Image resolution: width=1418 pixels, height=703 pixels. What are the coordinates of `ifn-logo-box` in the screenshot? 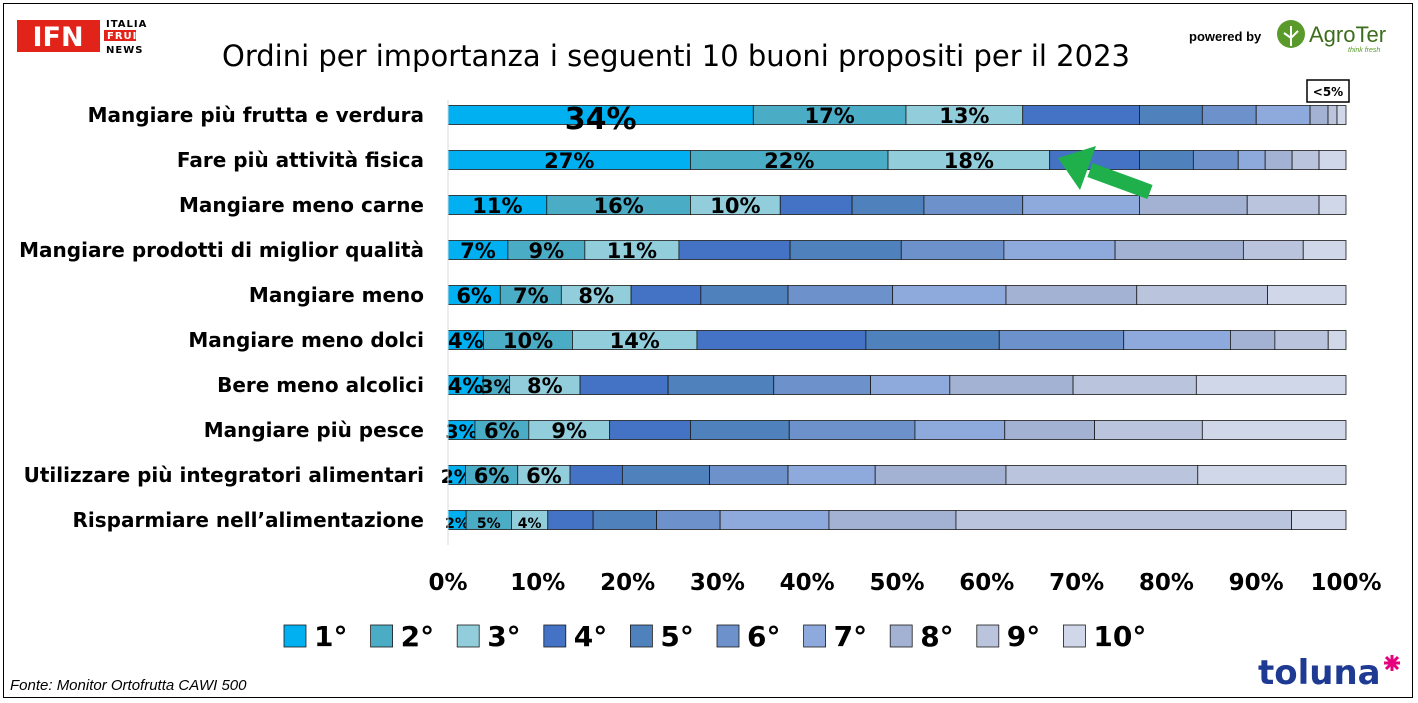 It's located at (58, 36).